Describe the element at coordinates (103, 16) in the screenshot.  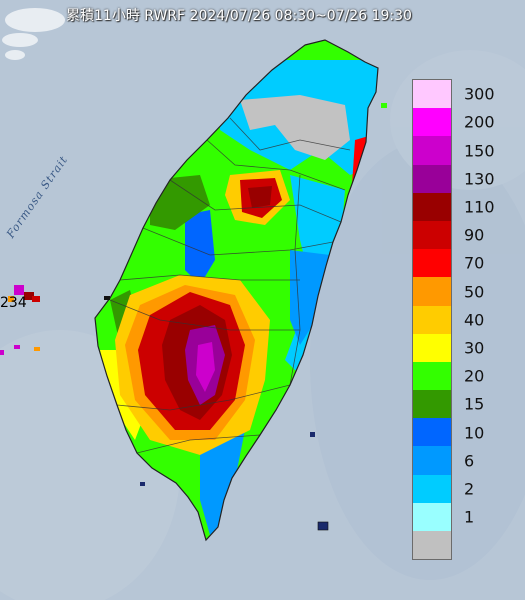
I see `title-accumulation: 累積11小時` at that location.